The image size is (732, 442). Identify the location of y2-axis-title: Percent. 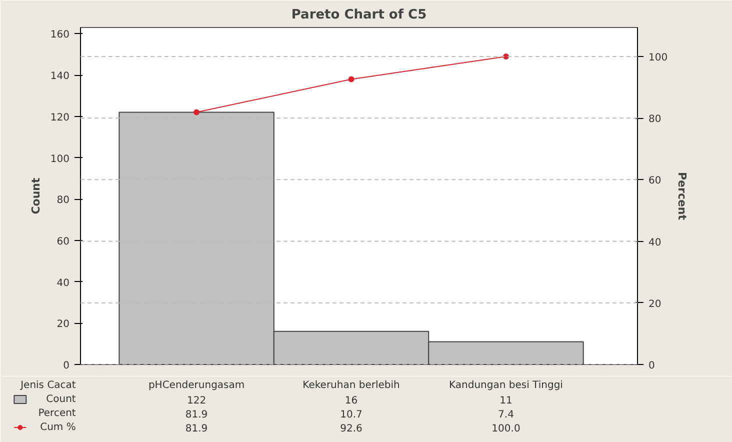
(682, 196).